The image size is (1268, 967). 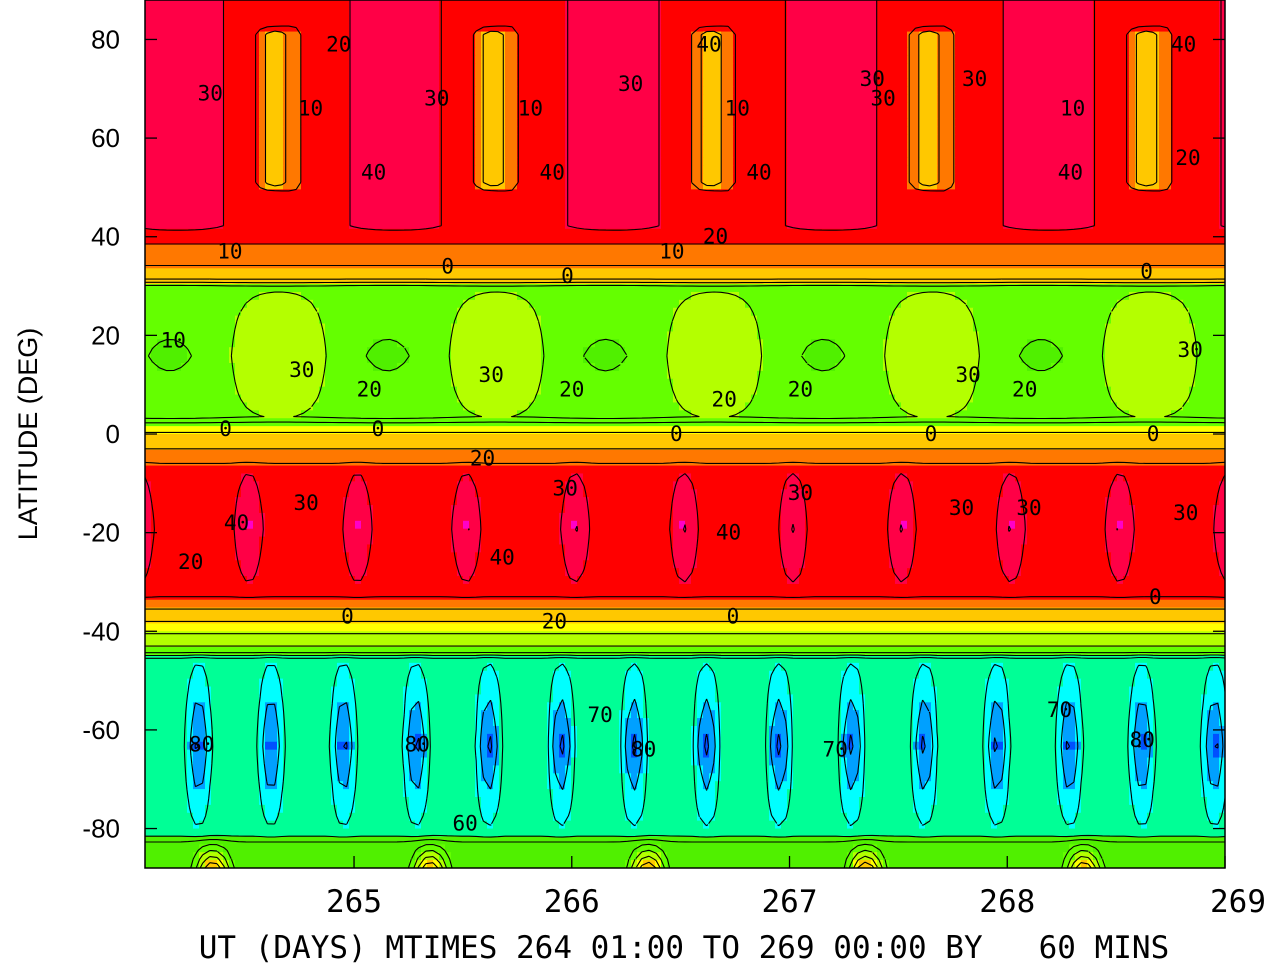 I want to click on y-tick-label: 60, so click(x=105, y=138).